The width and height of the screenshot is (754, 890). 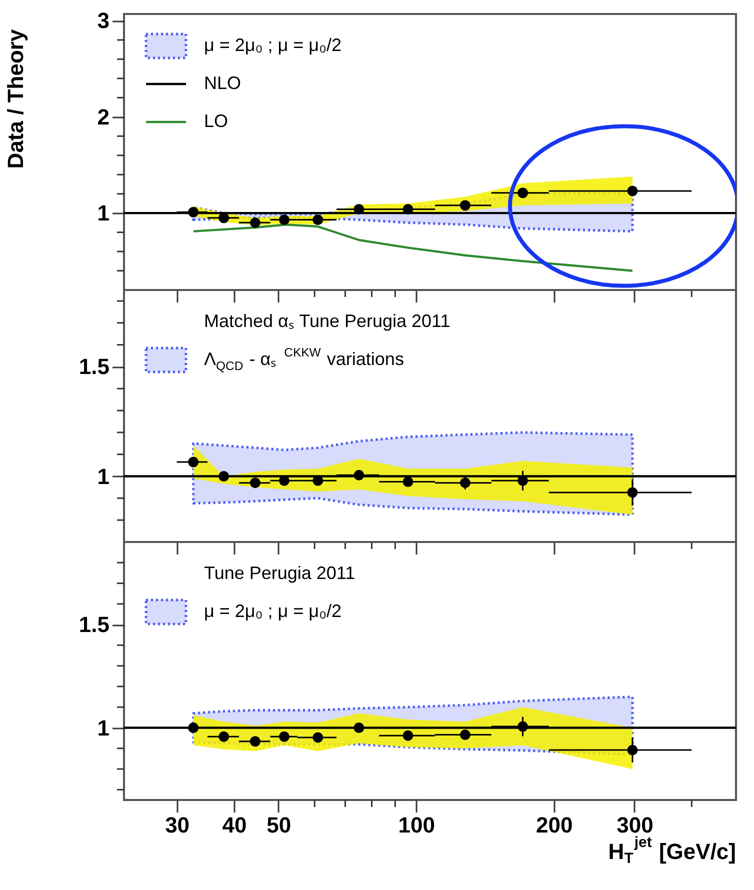 What do you see at coordinates (416, 825) in the screenshot?
I see `x-tick-label: 100` at bounding box center [416, 825].